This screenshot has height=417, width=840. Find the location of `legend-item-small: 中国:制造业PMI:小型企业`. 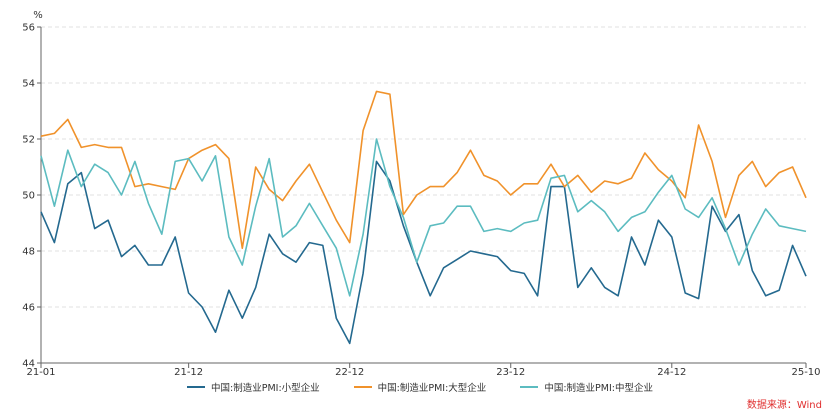

legend-item-small: 中国:制造业PMI:小型企业 is located at coordinates (253, 387).